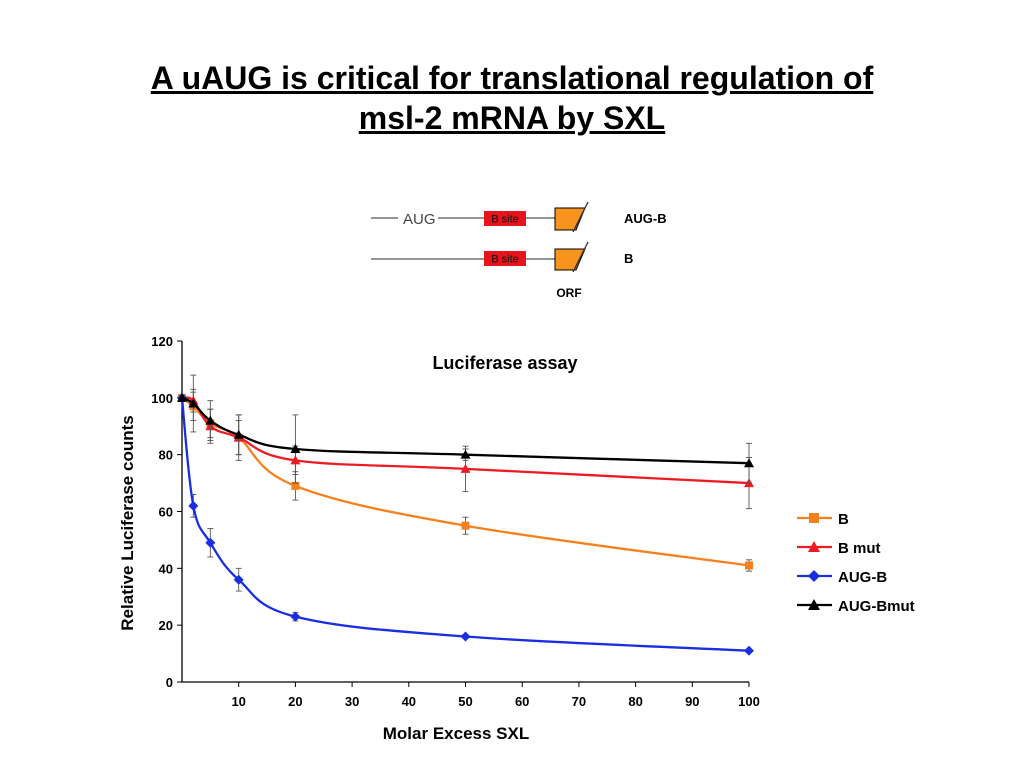 Image resolution: width=1024 pixels, height=768 pixels. What do you see at coordinates (162, 398) in the screenshot?
I see `y-tick-label: 100` at bounding box center [162, 398].